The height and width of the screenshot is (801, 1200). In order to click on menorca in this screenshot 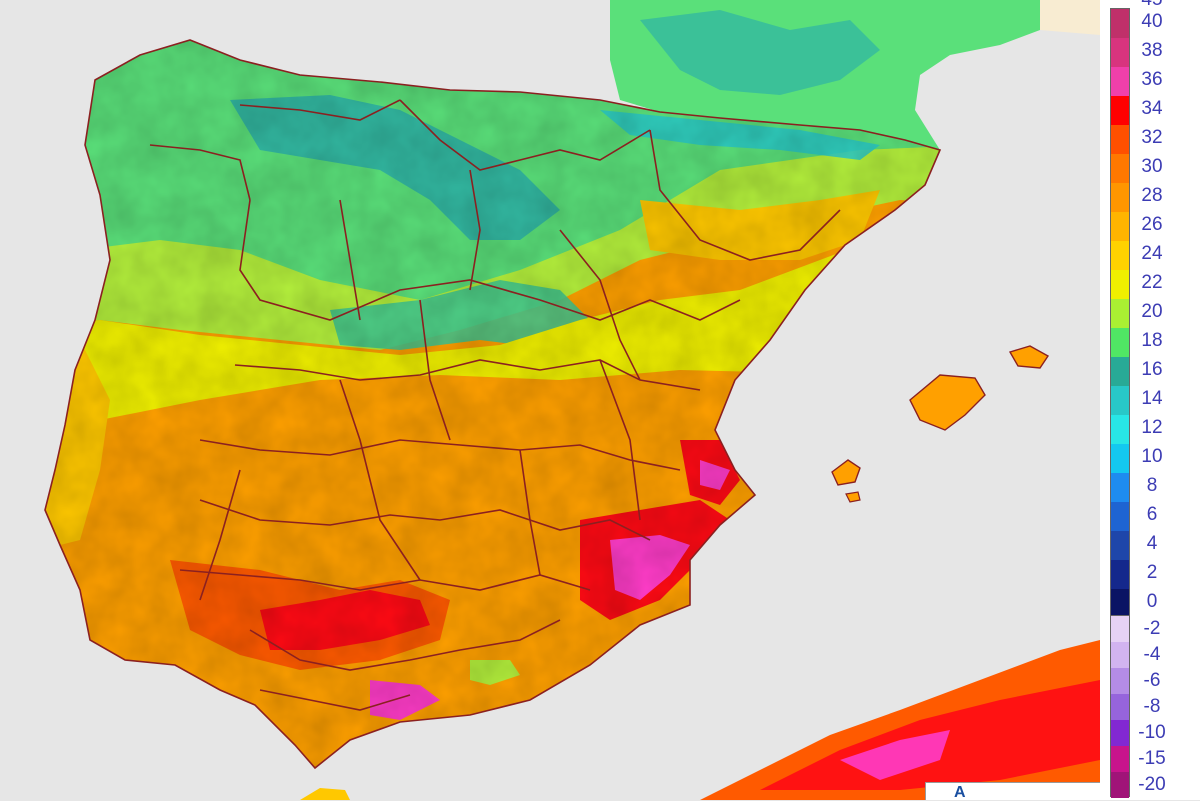, I will do `click(1029, 357)`.